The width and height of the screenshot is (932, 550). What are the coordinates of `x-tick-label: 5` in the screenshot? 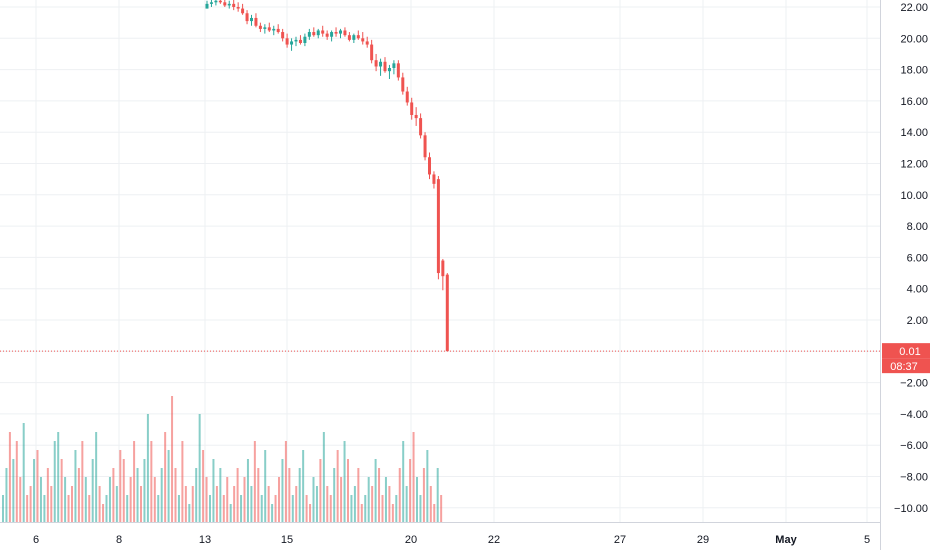 It's located at (867, 540).